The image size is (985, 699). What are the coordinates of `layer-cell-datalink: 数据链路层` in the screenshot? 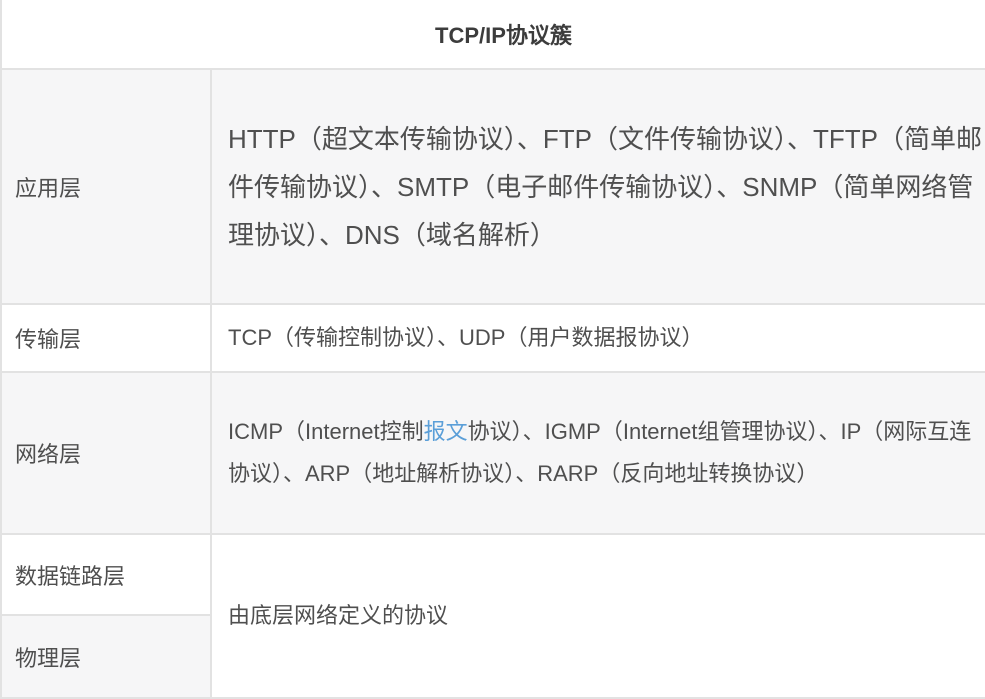 It's located at (106, 574).